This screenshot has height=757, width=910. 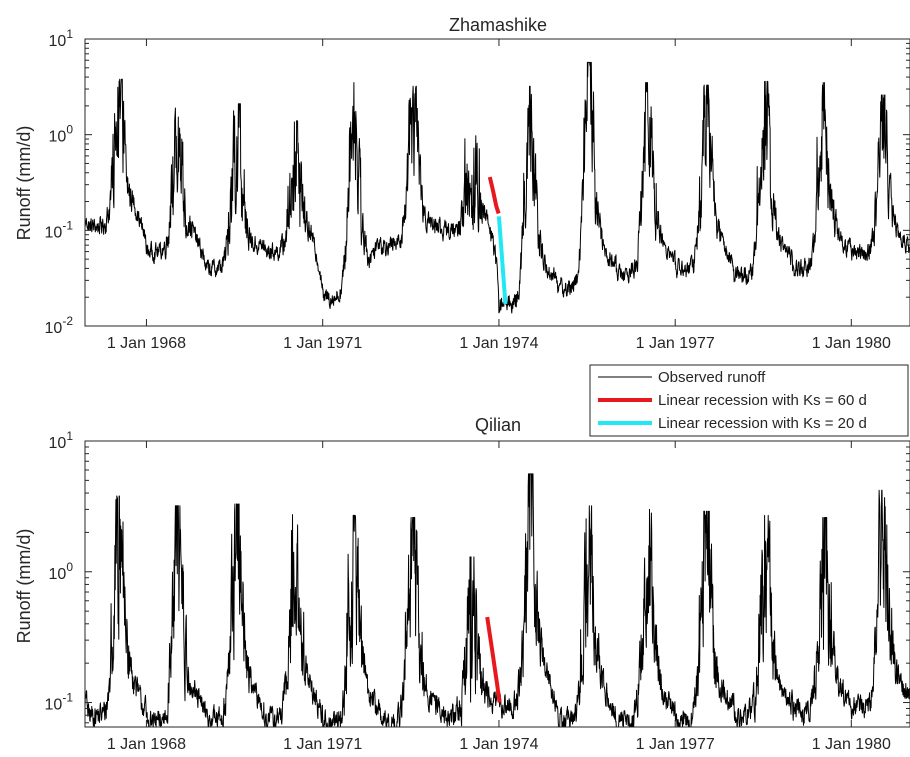 I want to click on legend-entry-observed: Observed runoff, so click(x=682, y=377).